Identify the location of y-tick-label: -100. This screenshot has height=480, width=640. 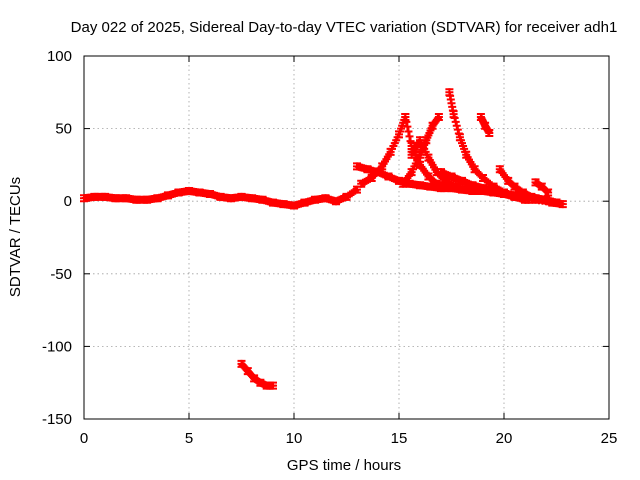
(57, 346).